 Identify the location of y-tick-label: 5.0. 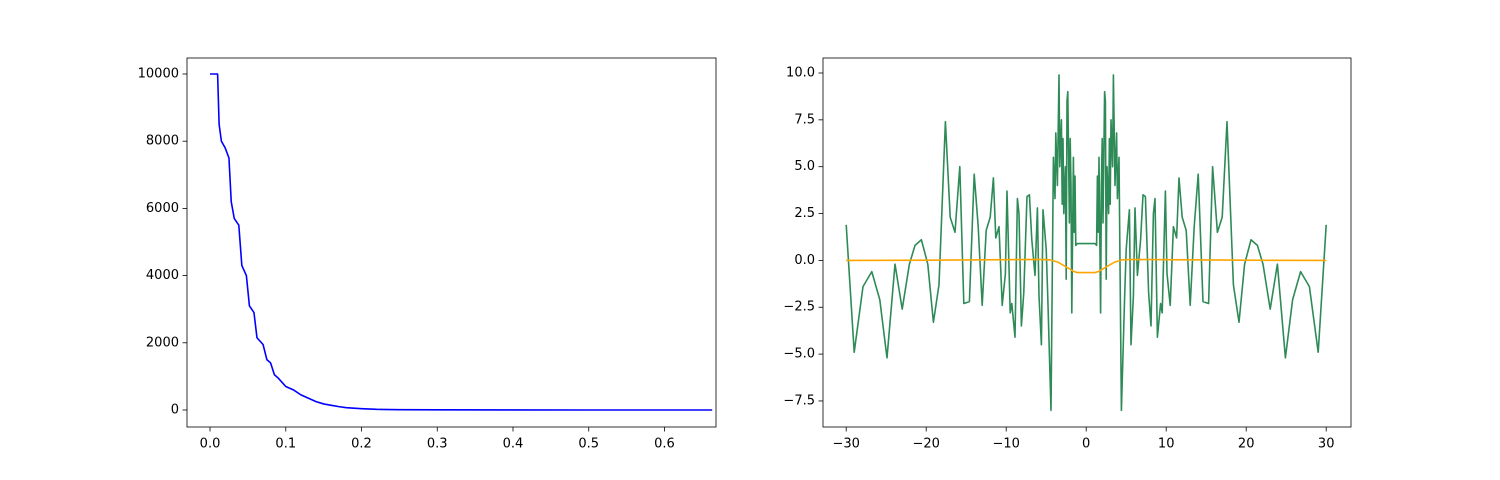
(804, 166).